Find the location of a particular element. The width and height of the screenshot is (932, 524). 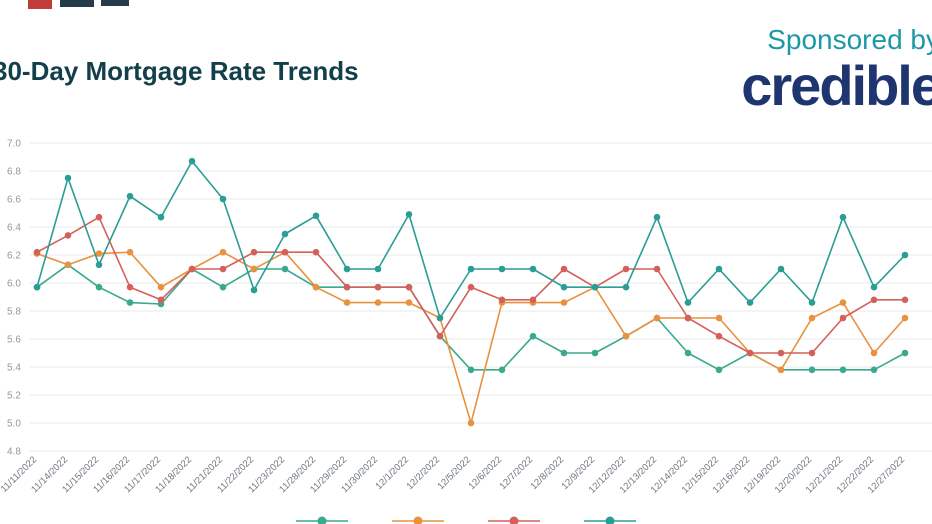

cropped-fragment-red is located at coordinates (40, 4).